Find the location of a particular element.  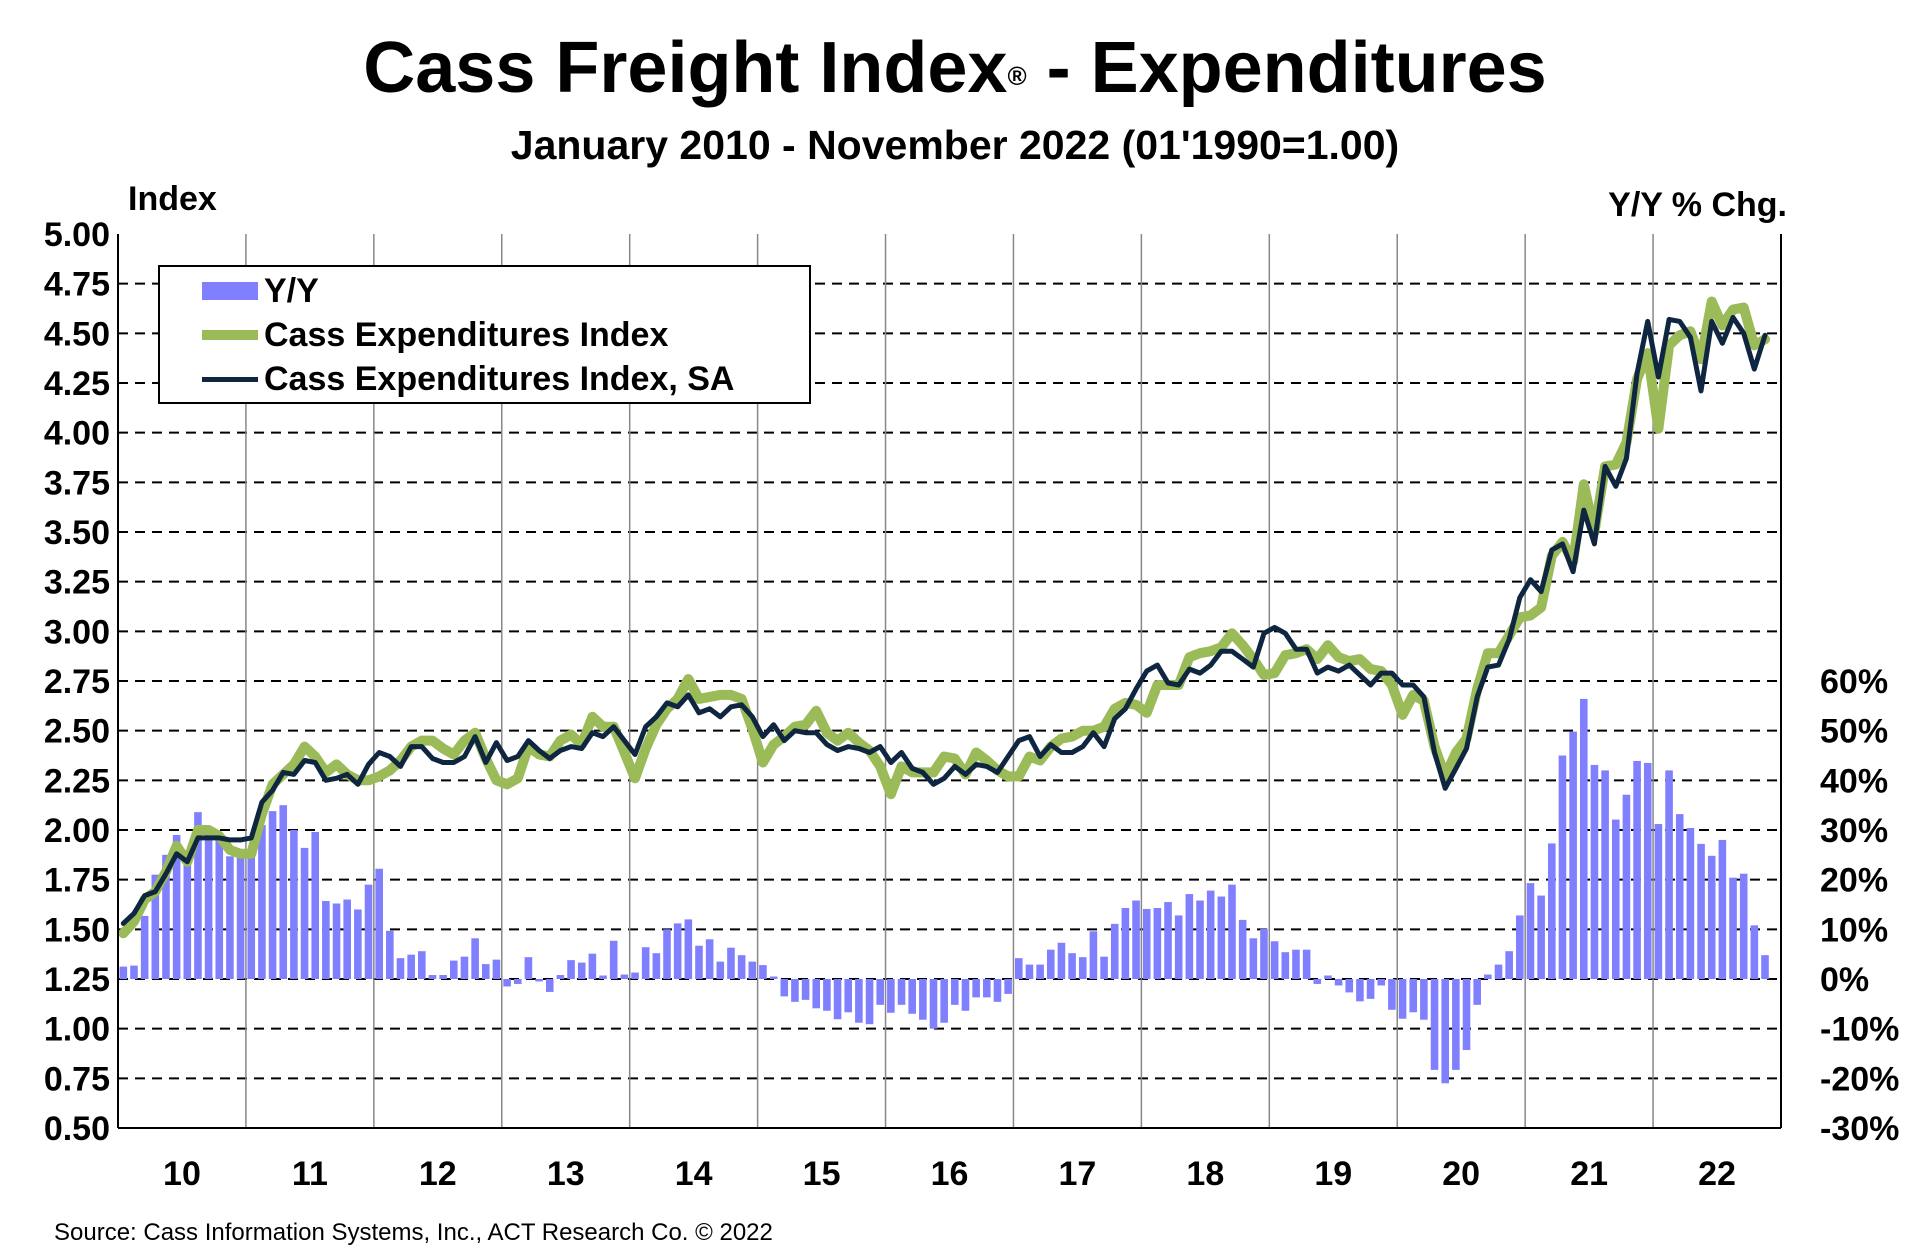

right-tick-label: 50% is located at coordinates (1854, 732).